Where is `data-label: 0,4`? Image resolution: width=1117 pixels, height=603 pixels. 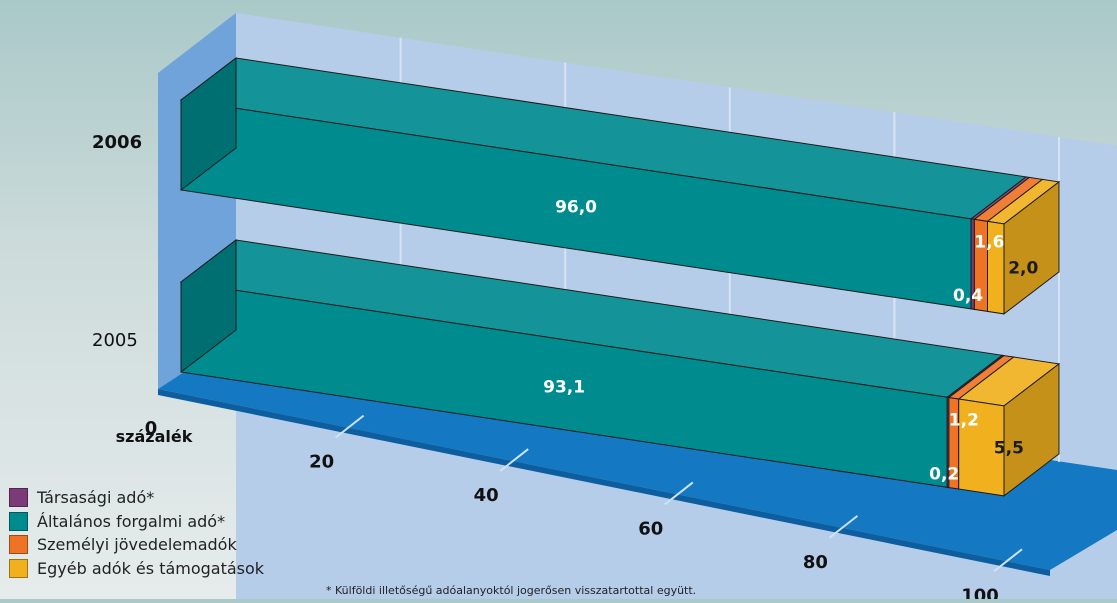 data-label: 0,4 is located at coordinates (968, 296).